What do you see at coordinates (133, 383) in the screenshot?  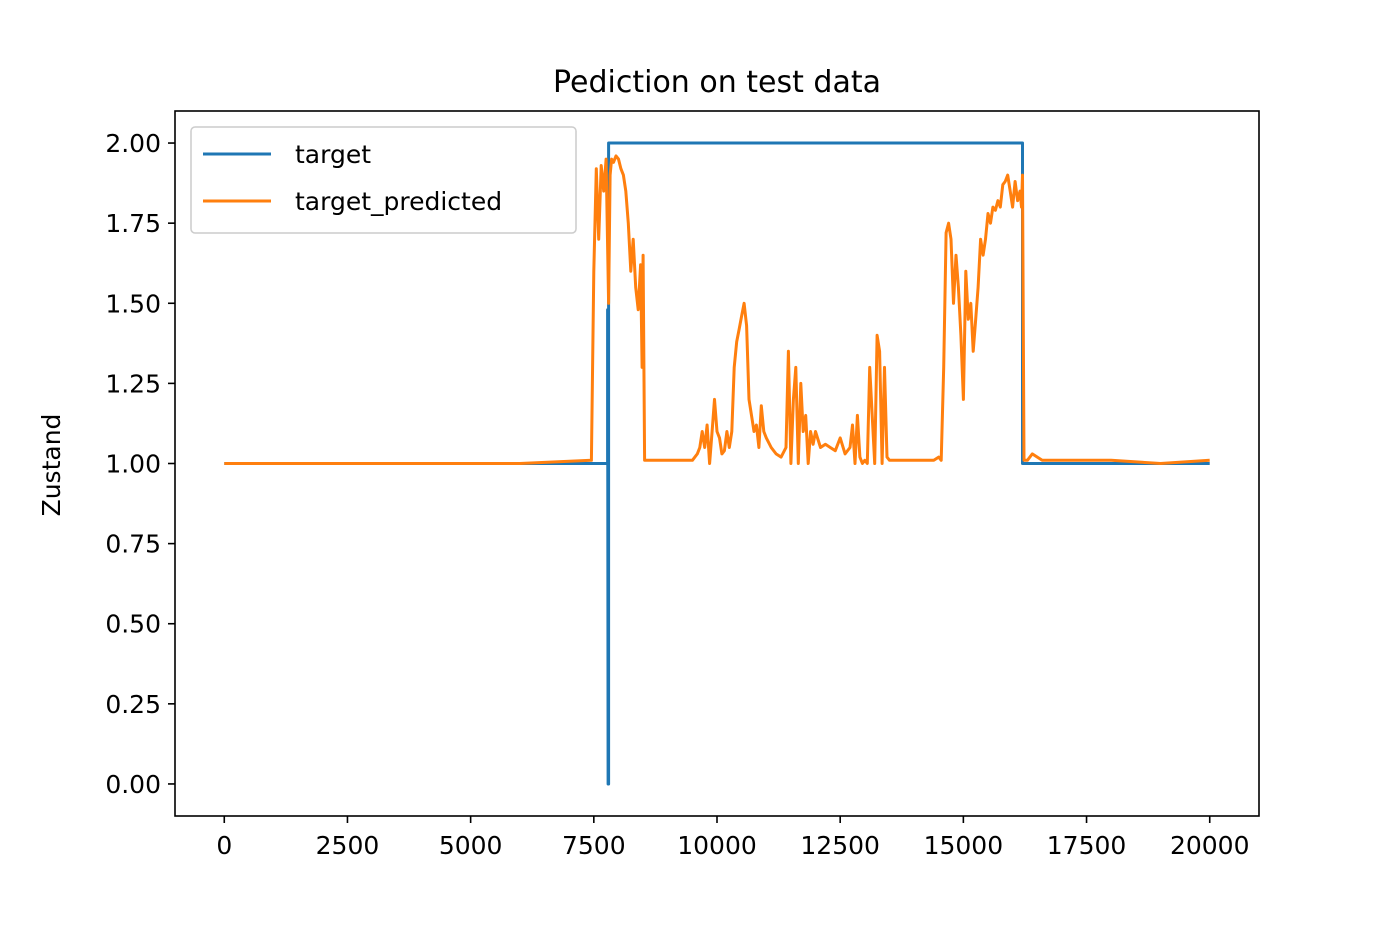 I see `y-tick-label: 1.25` at bounding box center [133, 383].